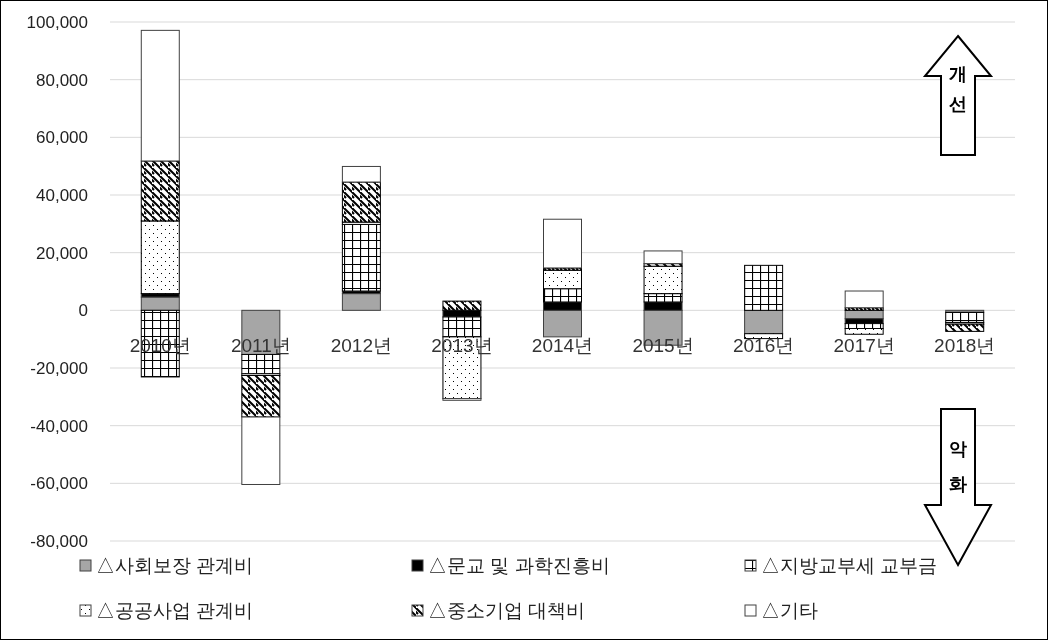 Image resolution: width=1048 pixels, height=640 pixels. What do you see at coordinates (958, 89) in the screenshot?
I see `annotation: 개선` at bounding box center [958, 89].